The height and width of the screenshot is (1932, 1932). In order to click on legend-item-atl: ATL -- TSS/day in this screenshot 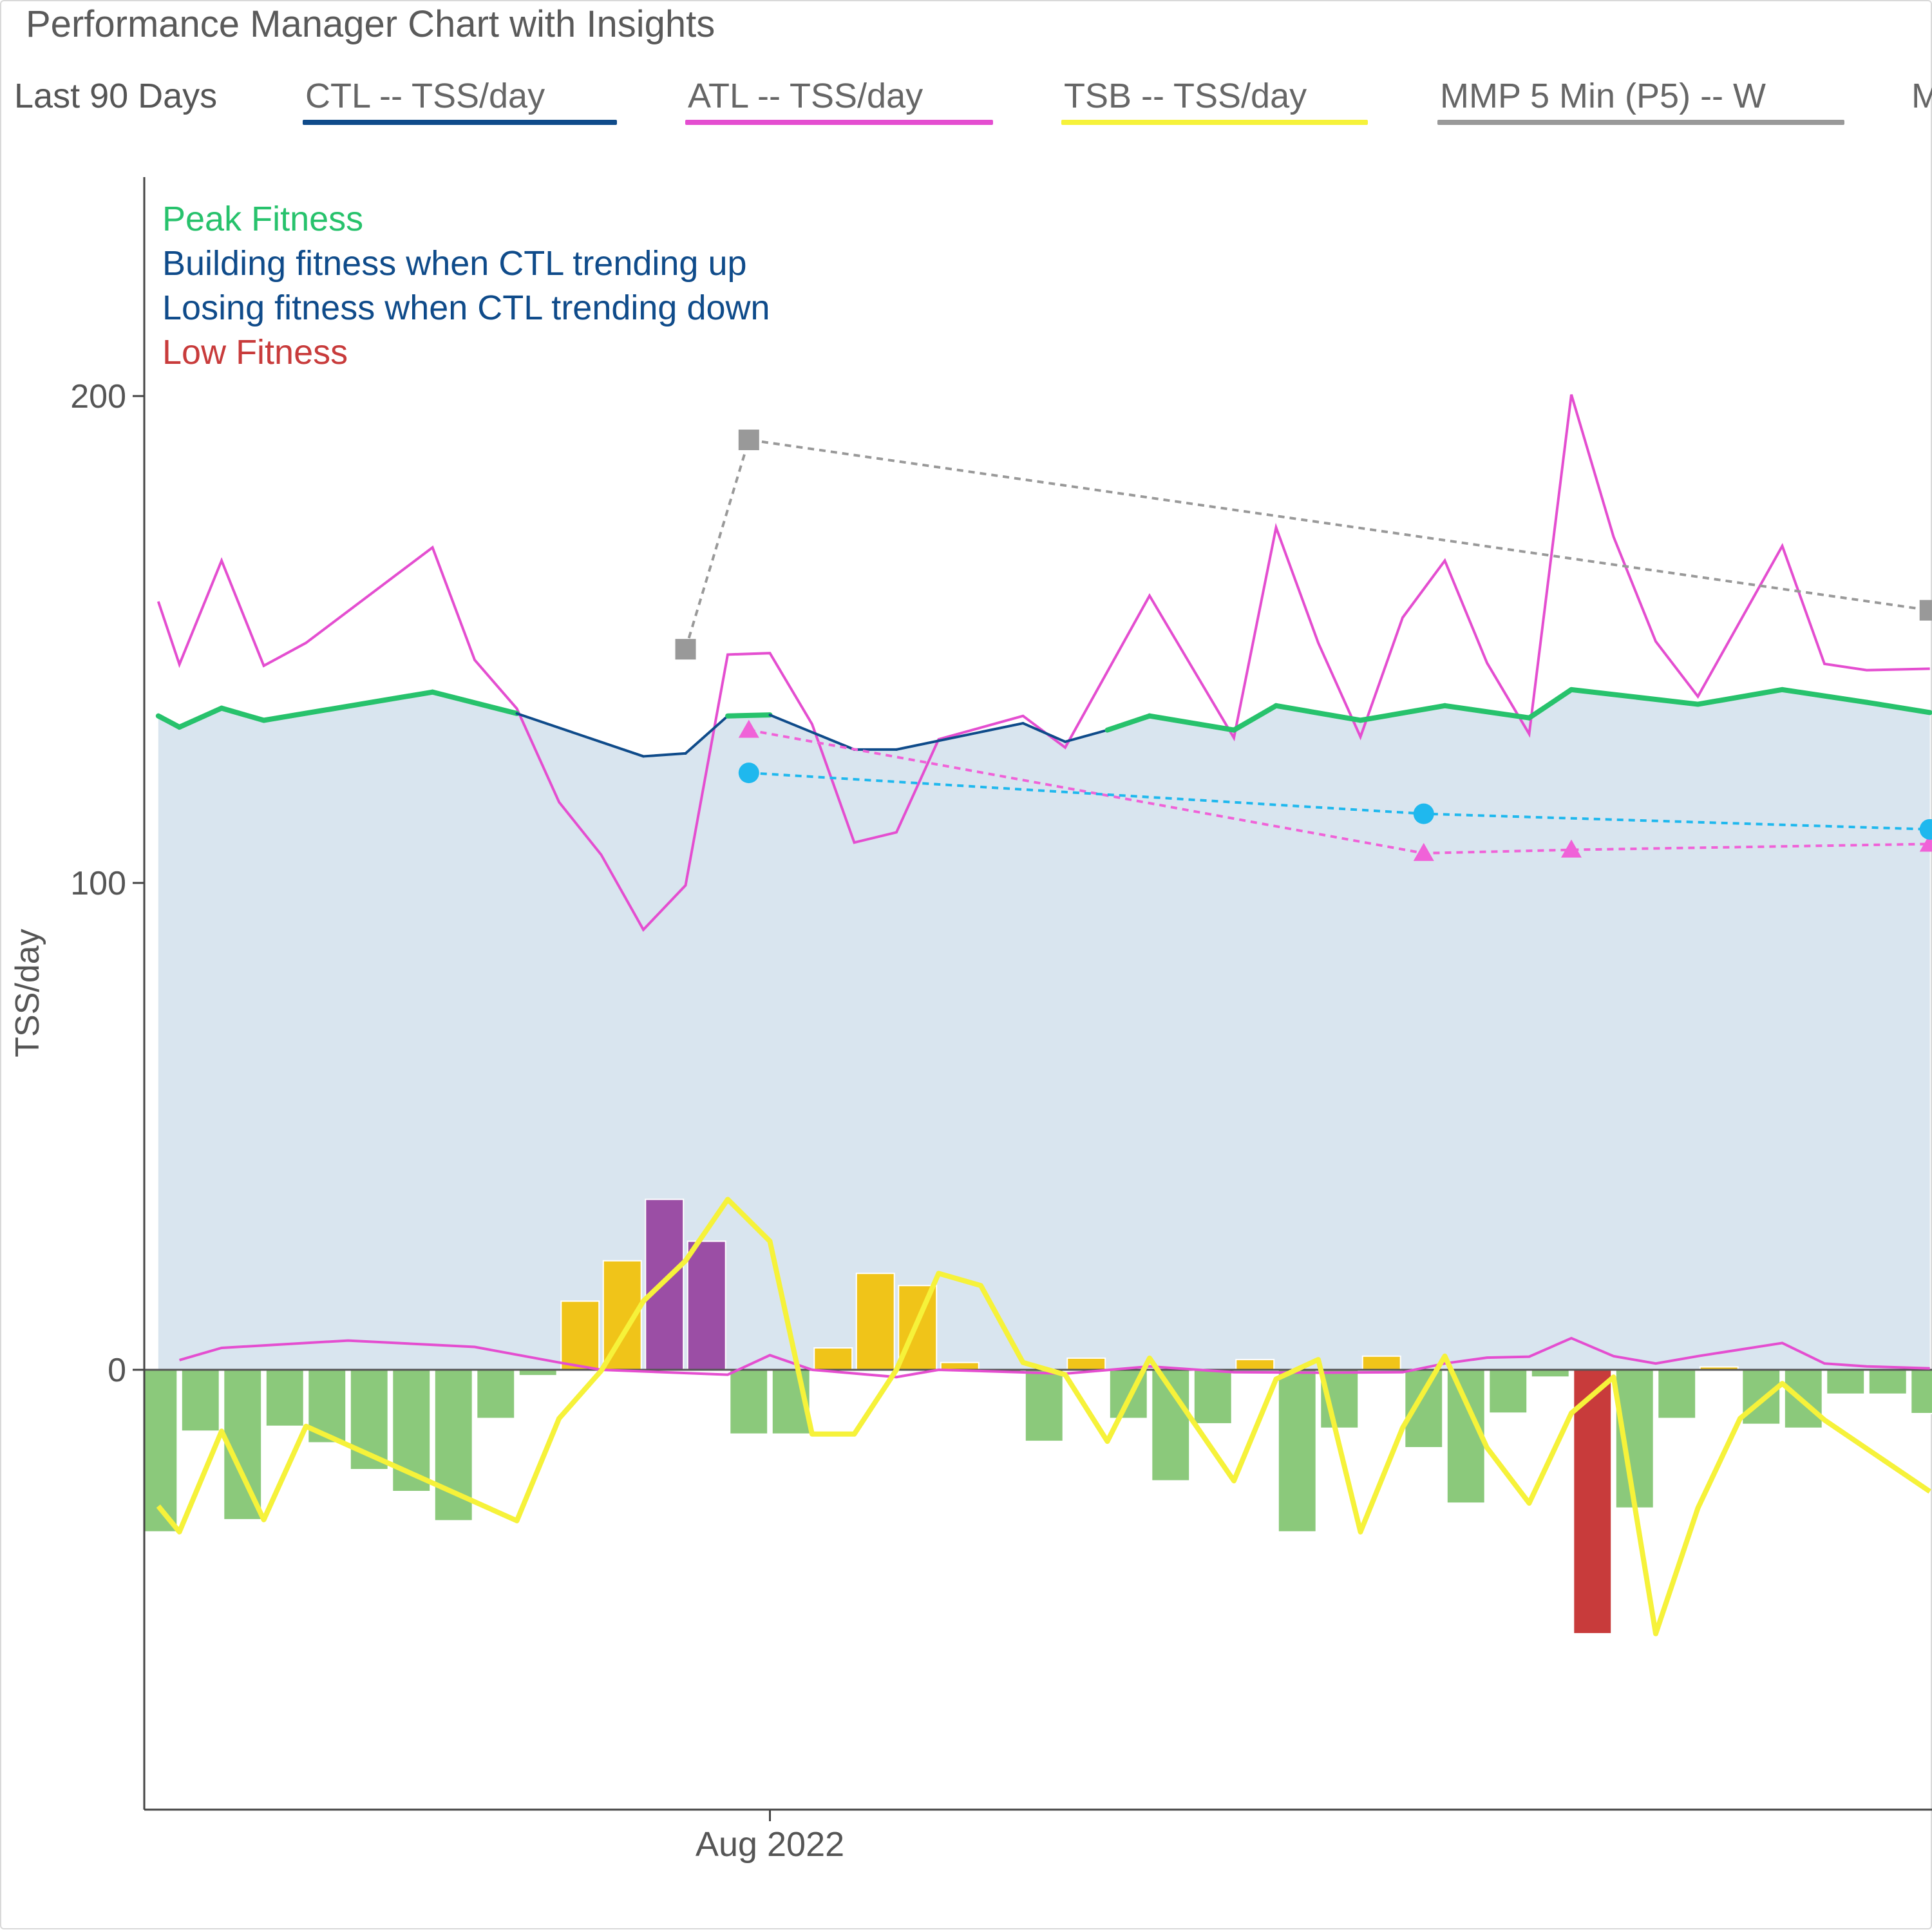, I will do `click(842, 100)`.